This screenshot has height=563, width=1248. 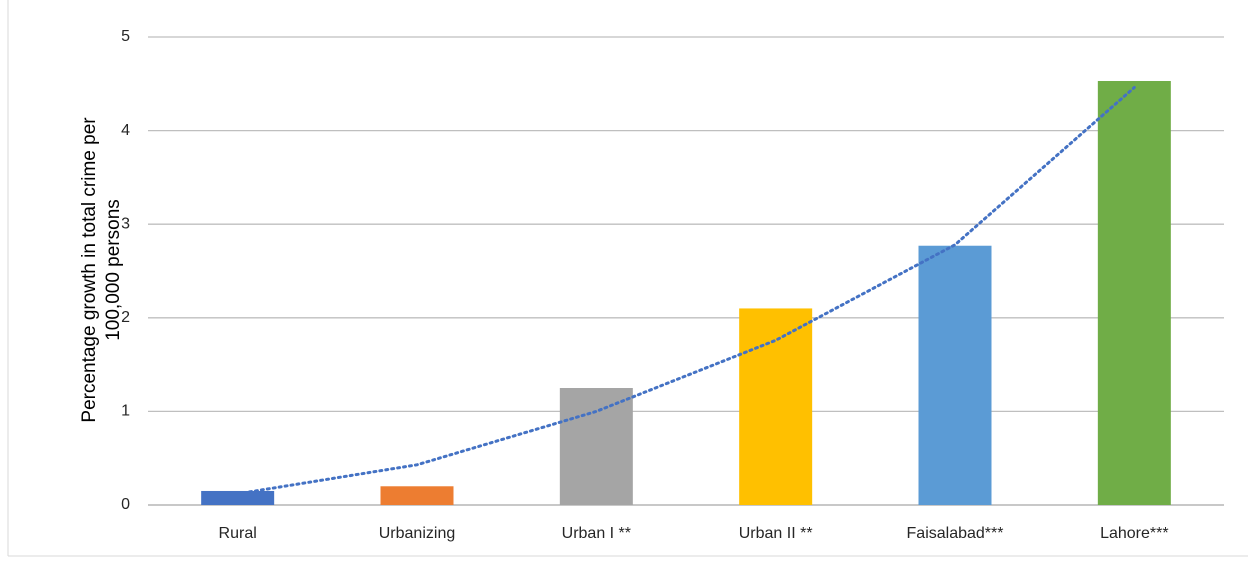 What do you see at coordinates (125, 130) in the screenshot?
I see `y-tick-label: 4` at bounding box center [125, 130].